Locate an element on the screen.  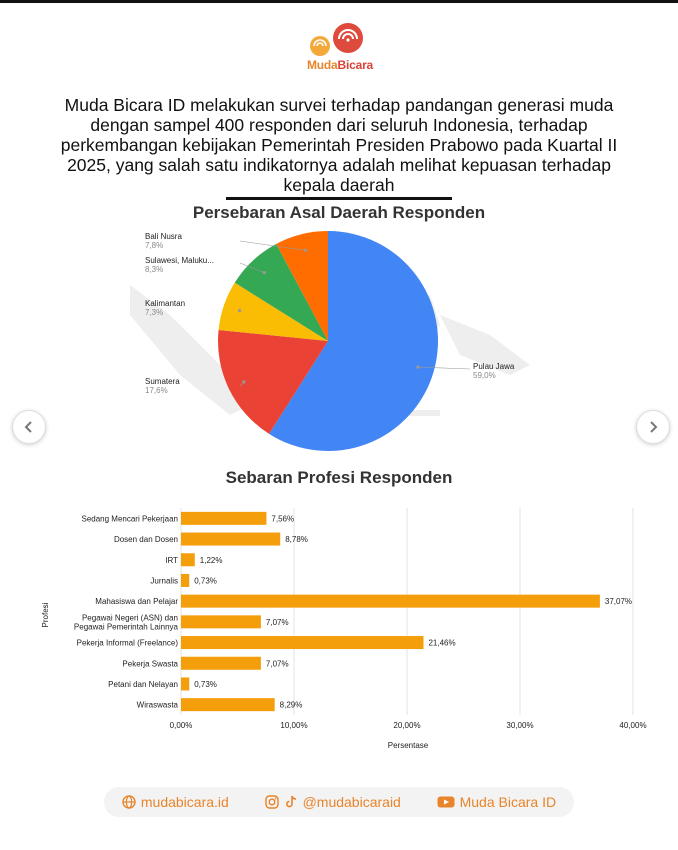
value-label-6: 21,46% is located at coordinates (441, 643).